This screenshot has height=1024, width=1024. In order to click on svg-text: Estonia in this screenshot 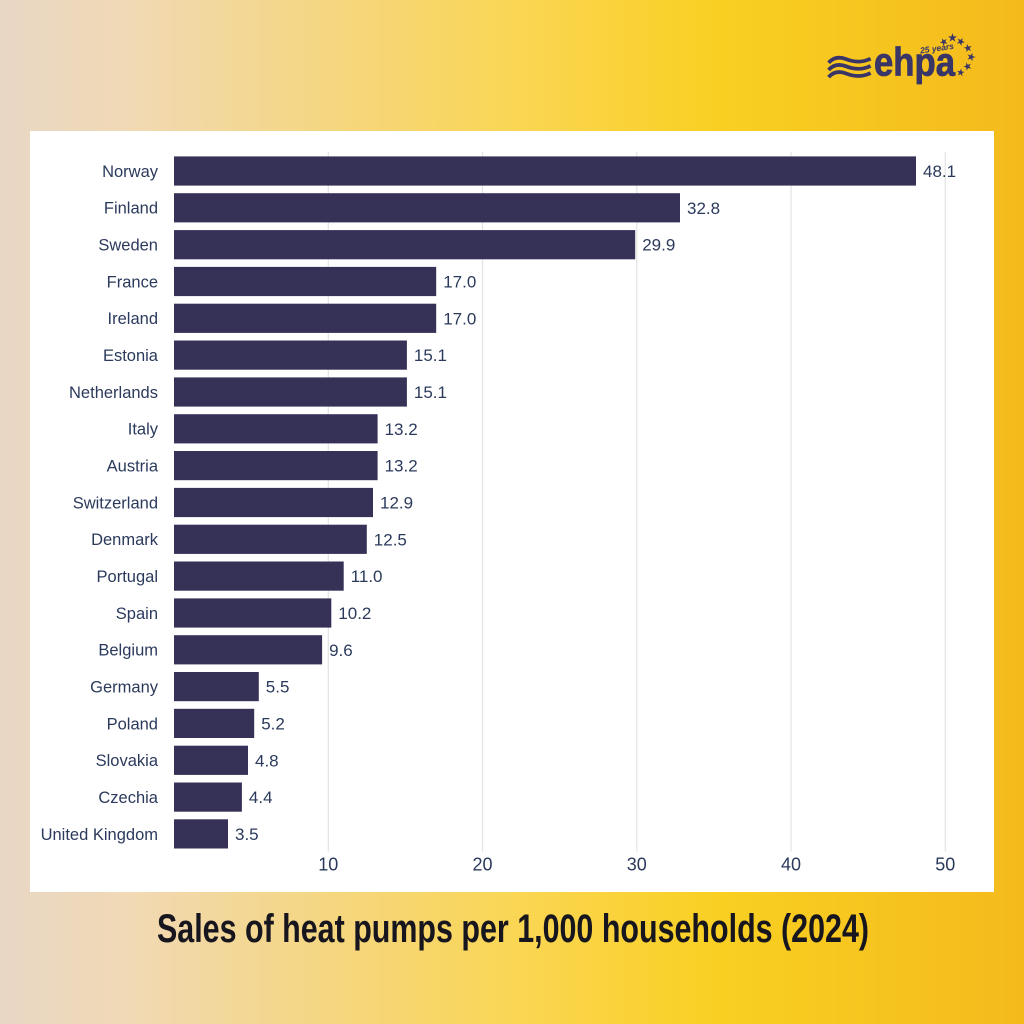, I will do `click(131, 356)`.